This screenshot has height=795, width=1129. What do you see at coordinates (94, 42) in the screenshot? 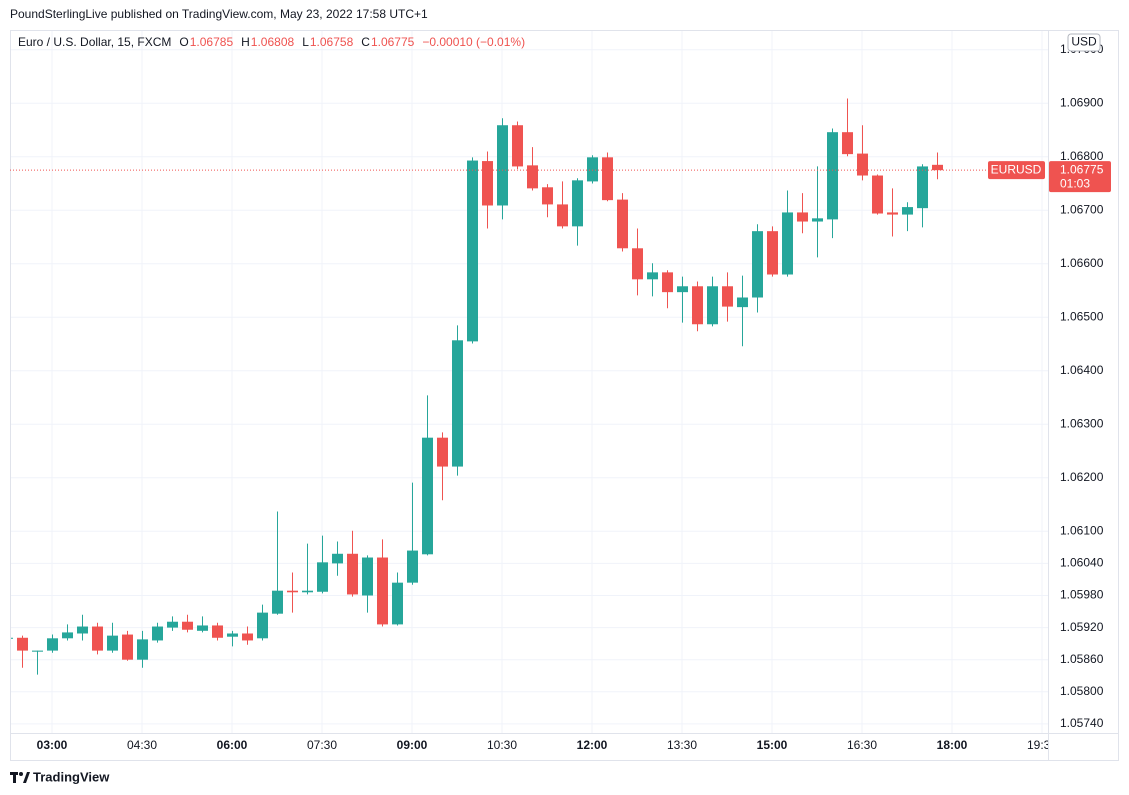
I see `legend-title: Euro / U.S. Dollar, 15, FXCM` at bounding box center [94, 42].